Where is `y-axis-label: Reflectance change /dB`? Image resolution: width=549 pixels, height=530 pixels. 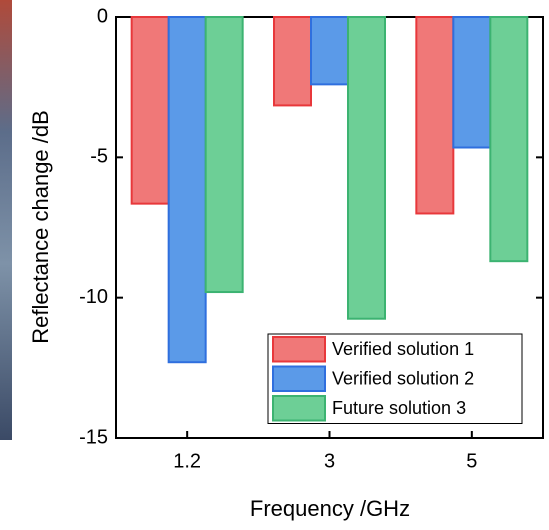 y-axis-label: Reflectance change /dB is located at coordinates (40, 227).